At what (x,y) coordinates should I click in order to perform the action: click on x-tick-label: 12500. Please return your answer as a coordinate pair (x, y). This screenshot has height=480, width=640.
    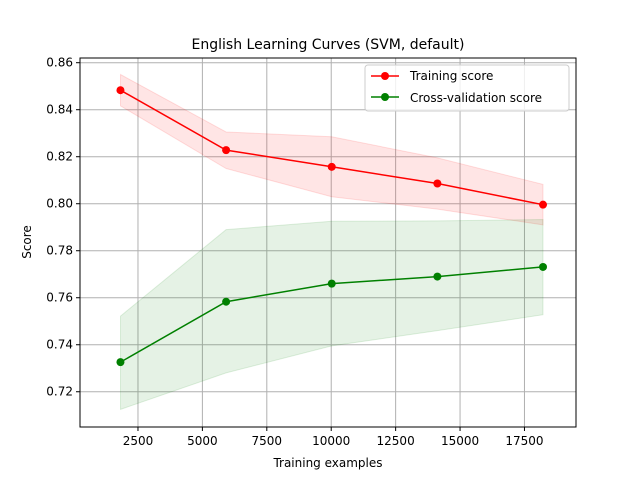
    Looking at the image, I should click on (396, 441).